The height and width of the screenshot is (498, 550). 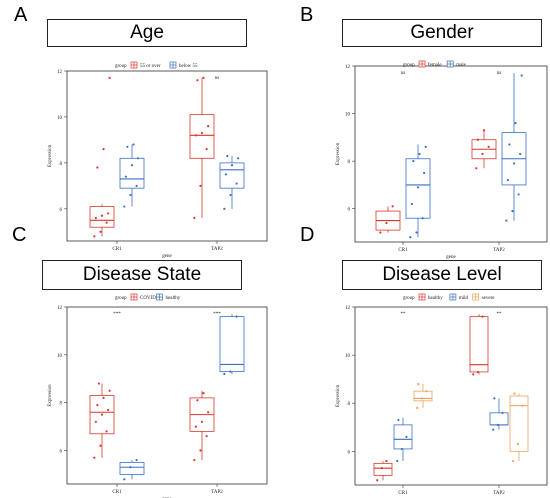 I want to click on legend-label: below 55, so click(x=188, y=66).